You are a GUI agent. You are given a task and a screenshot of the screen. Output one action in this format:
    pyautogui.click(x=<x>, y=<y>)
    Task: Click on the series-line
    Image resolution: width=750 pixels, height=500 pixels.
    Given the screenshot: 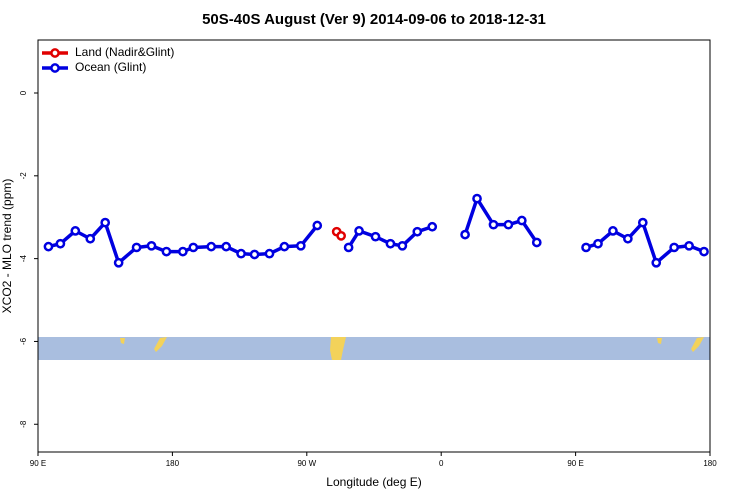 What is the action you would take?
    pyautogui.click(x=376, y=230)
    